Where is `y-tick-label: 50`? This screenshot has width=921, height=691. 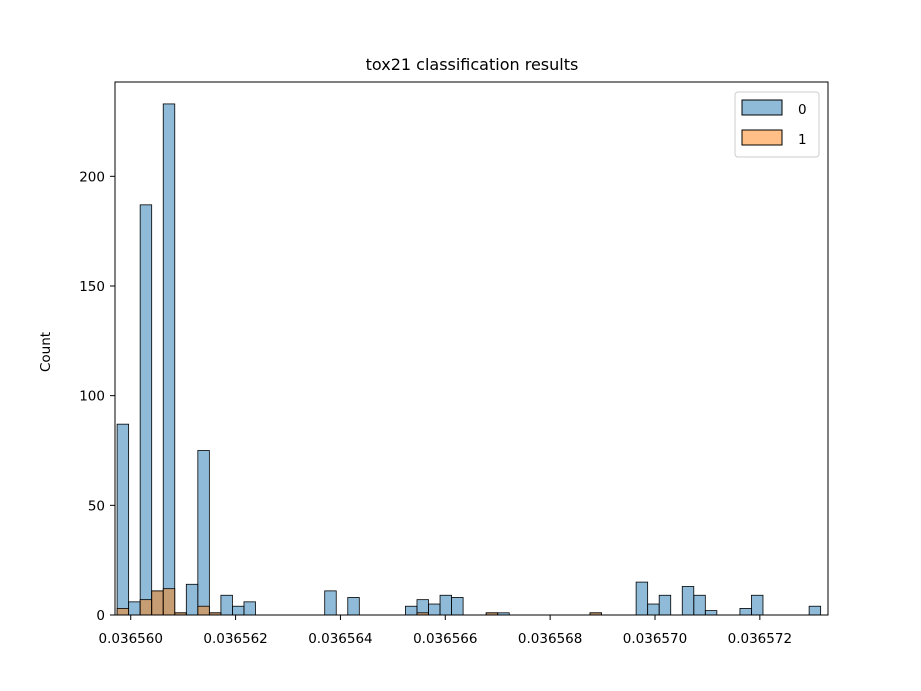
y-tick-label: 50 is located at coordinates (96, 506).